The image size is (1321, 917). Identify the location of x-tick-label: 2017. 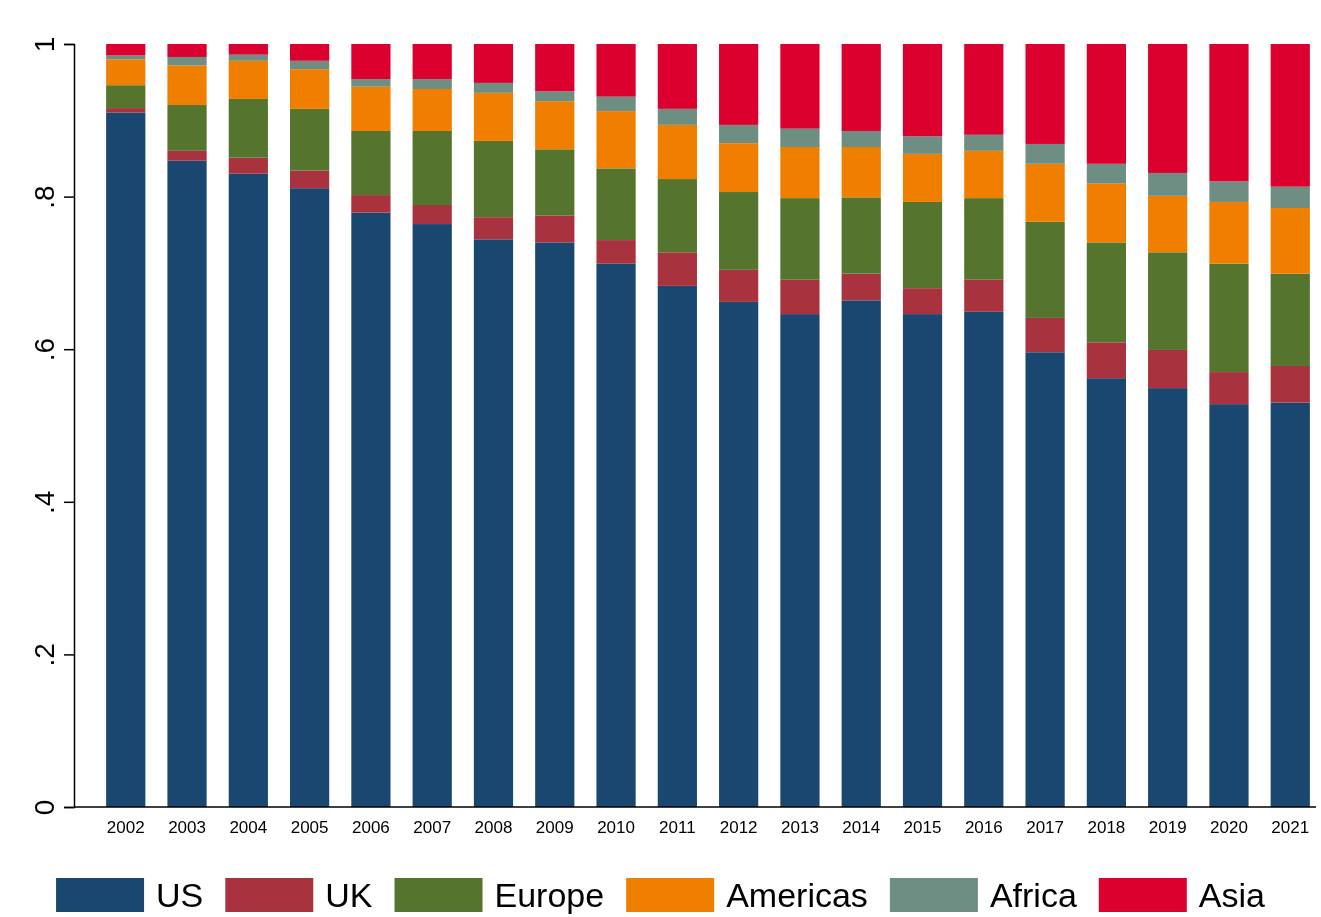
(1045, 828).